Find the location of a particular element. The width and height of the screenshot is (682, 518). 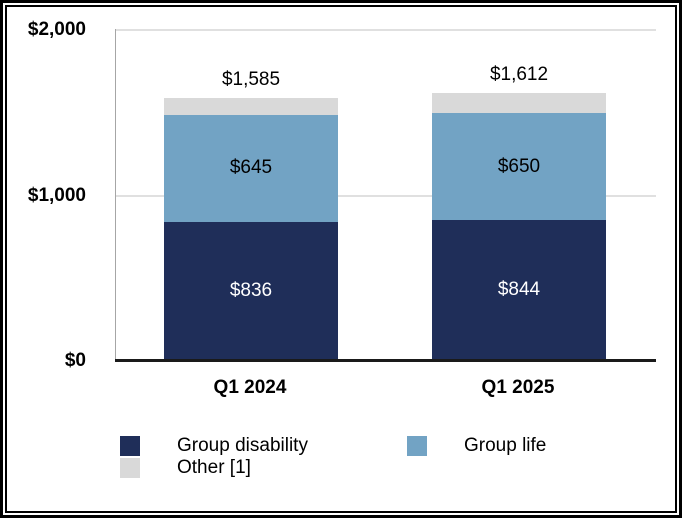

legend-item-other: Other [1] is located at coordinates (185, 468).